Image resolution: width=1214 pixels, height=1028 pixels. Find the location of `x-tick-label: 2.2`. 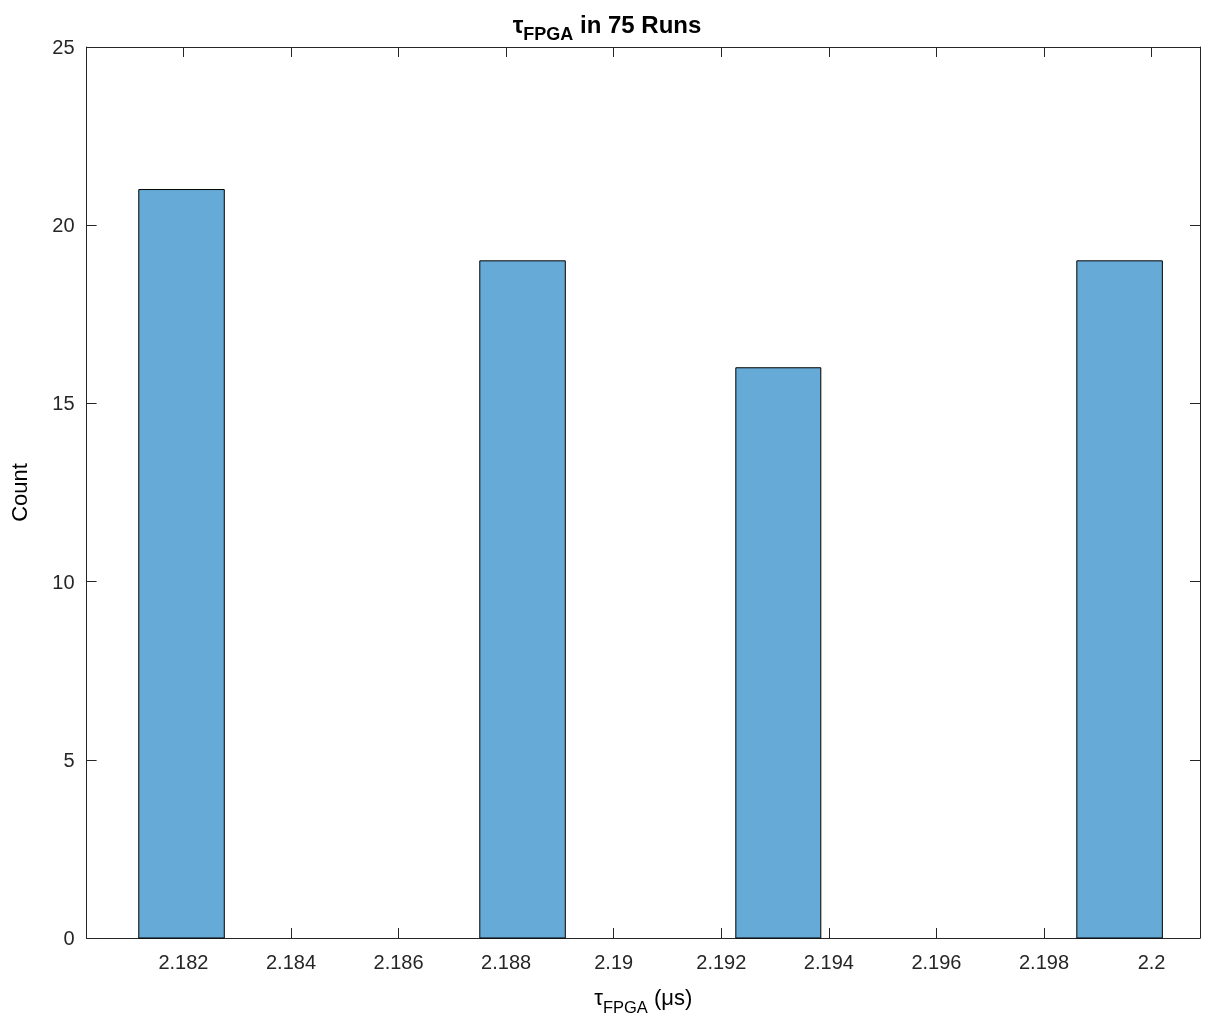

x-tick-label: 2.2 is located at coordinates (1151, 962).